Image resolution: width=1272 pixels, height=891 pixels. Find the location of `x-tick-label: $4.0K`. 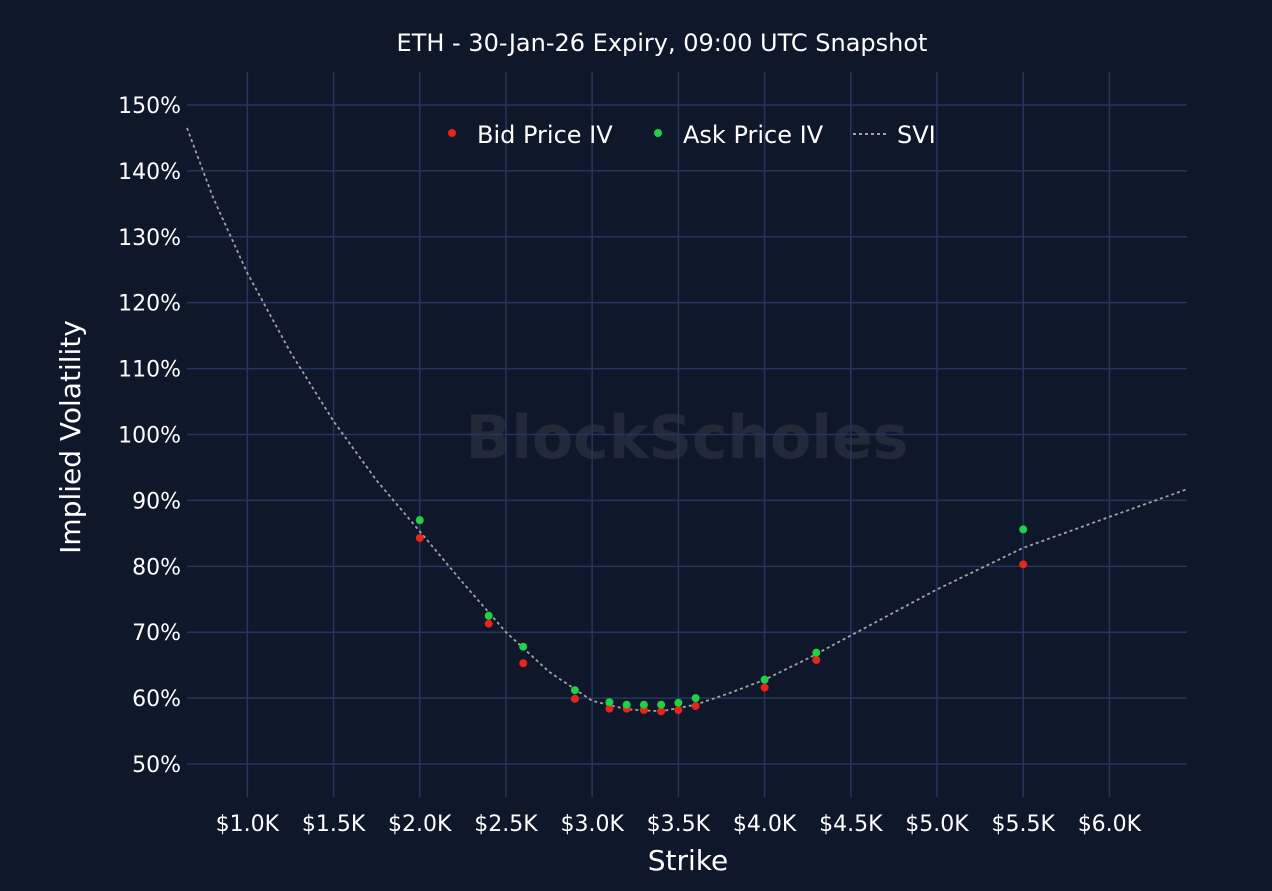

x-tick-label: $4.0K is located at coordinates (765, 824).